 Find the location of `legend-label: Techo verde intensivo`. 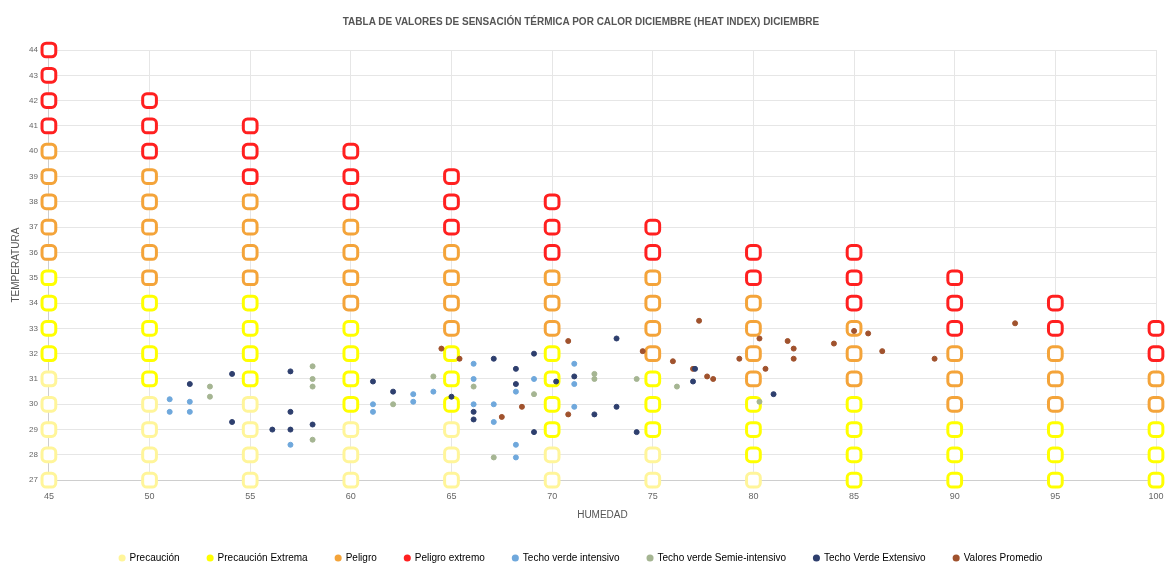

legend-label: Techo verde intensivo is located at coordinates (571, 557).